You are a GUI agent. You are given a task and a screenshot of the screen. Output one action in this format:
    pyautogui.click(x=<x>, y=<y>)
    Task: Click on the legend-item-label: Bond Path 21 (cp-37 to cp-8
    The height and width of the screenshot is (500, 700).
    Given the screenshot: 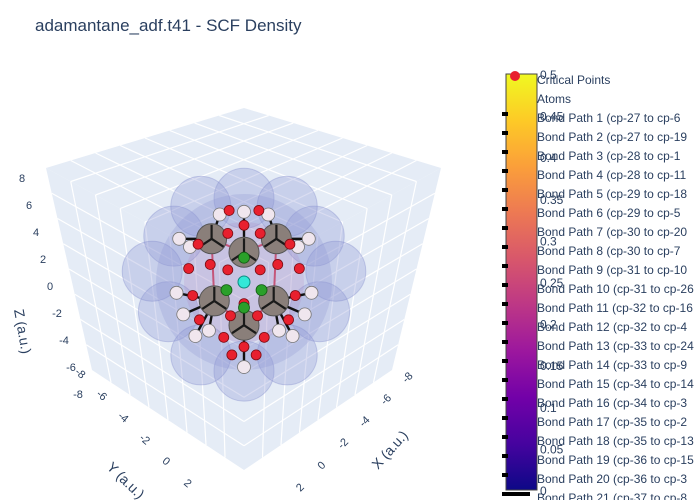 What is the action you would take?
    pyautogui.click(x=612, y=495)
    